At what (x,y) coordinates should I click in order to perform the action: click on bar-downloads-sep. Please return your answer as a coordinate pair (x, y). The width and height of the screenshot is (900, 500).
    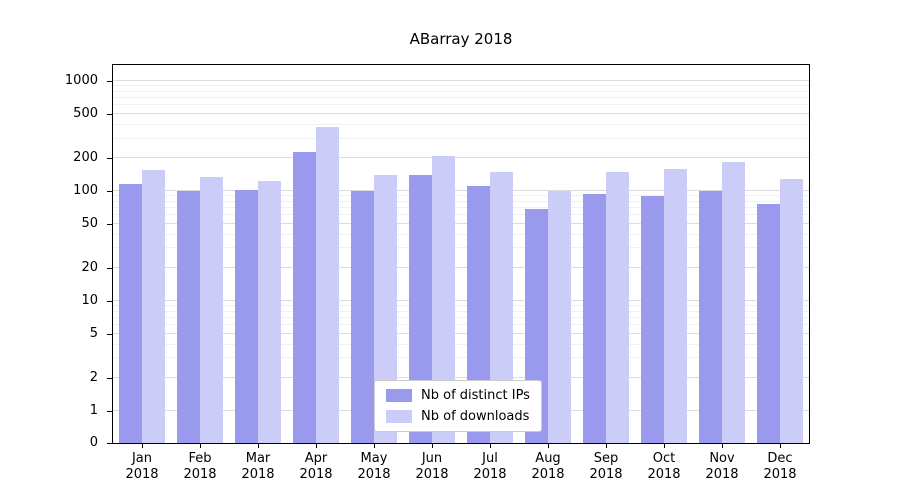
    Looking at the image, I should click on (618, 307).